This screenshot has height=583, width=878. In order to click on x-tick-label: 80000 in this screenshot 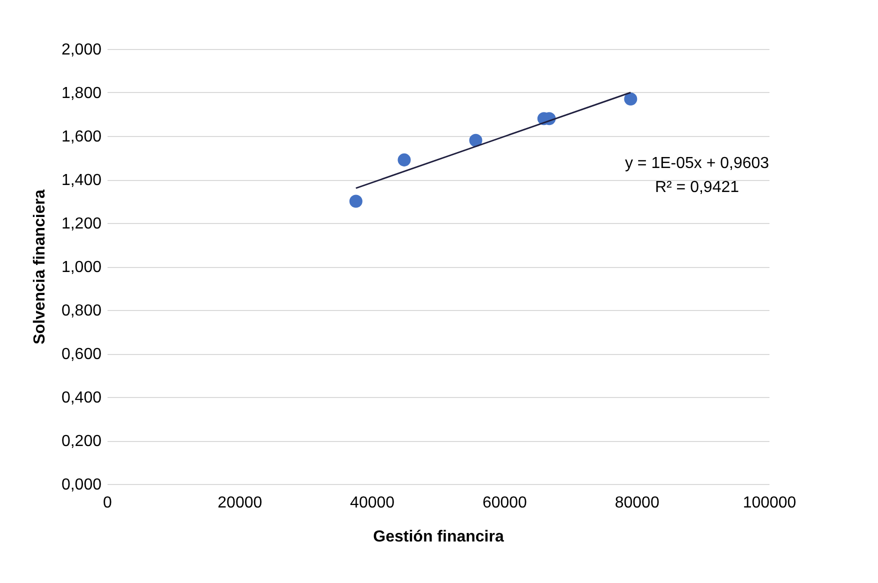, I will do `click(637, 503)`.